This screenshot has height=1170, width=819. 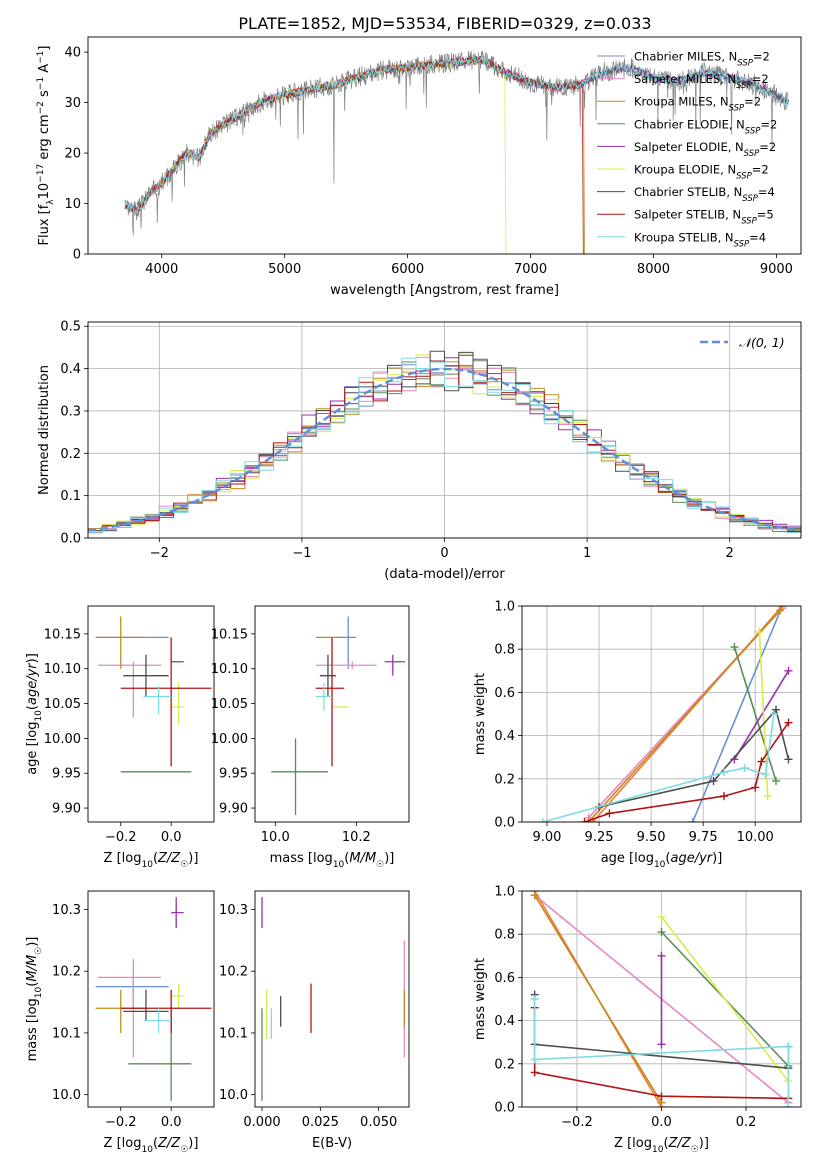 I want to click on weight-vs-z-y-axis-label: mass weight, so click(x=480, y=999).